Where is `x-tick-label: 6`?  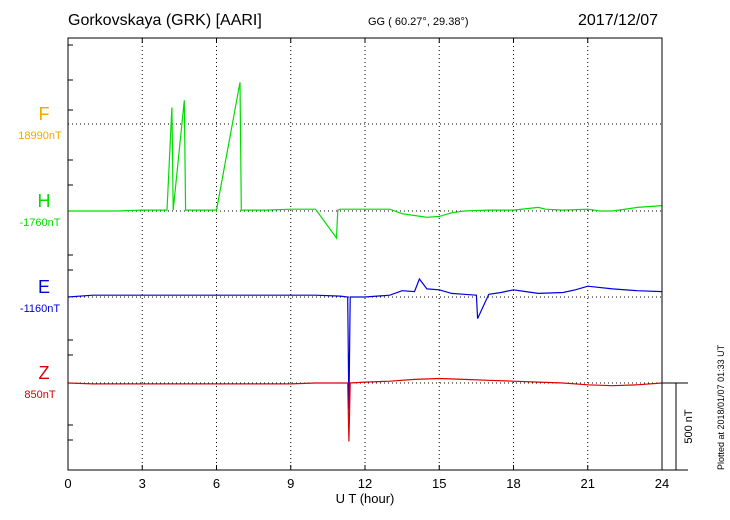
x-tick-label: 6 is located at coordinates (216, 483).